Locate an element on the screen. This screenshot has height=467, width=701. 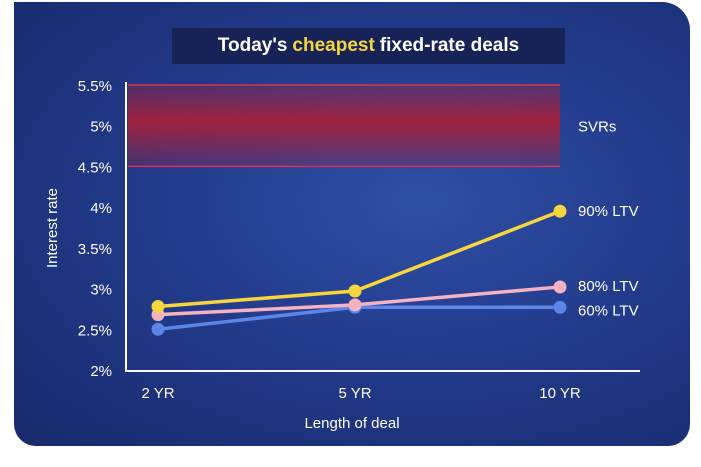
x-tick-label: 2 YR is located at coordinates (157, 393).